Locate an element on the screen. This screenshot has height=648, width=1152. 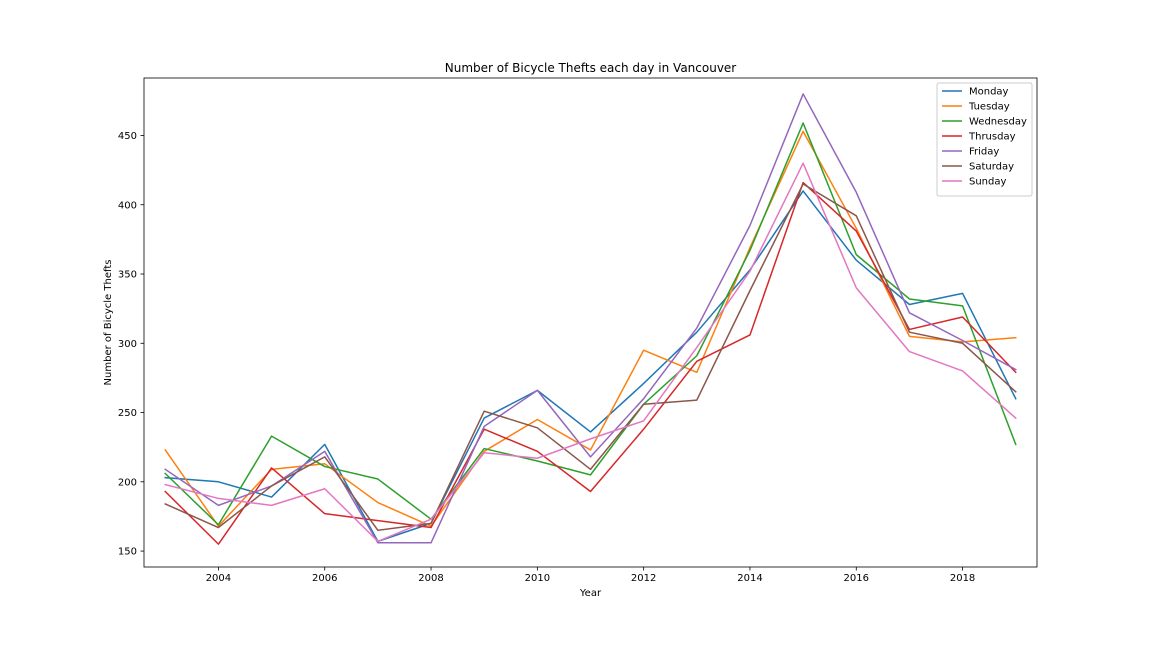
y-tick-label: 400 is located at coordinates (127, 205).